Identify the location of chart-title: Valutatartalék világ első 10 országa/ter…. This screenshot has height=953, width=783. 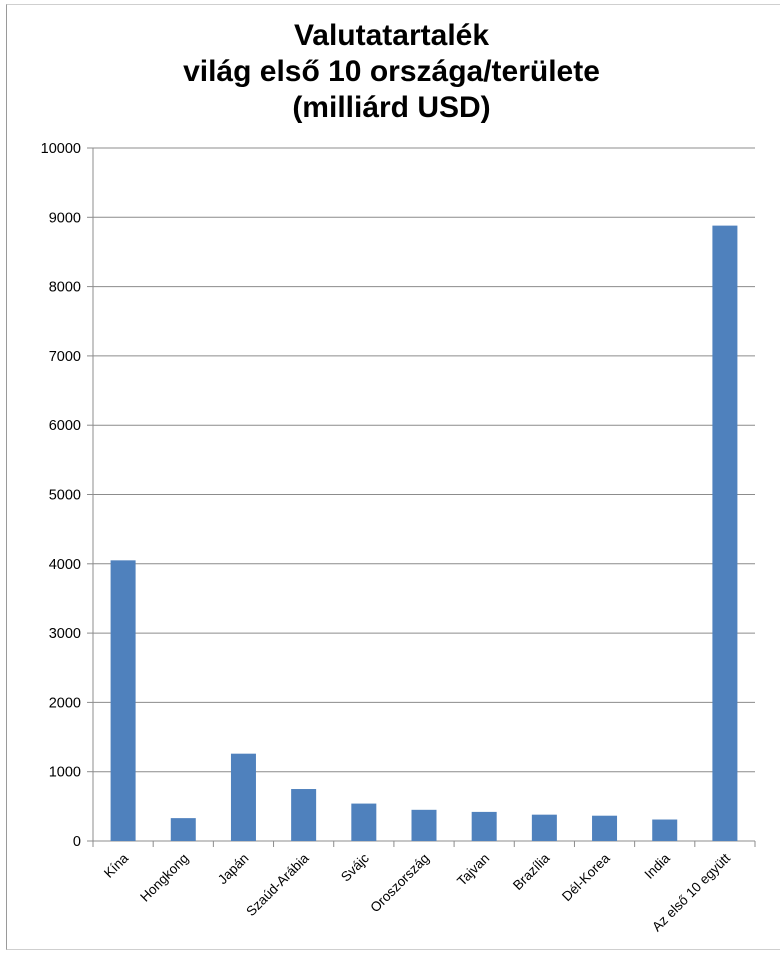
(391, 72).